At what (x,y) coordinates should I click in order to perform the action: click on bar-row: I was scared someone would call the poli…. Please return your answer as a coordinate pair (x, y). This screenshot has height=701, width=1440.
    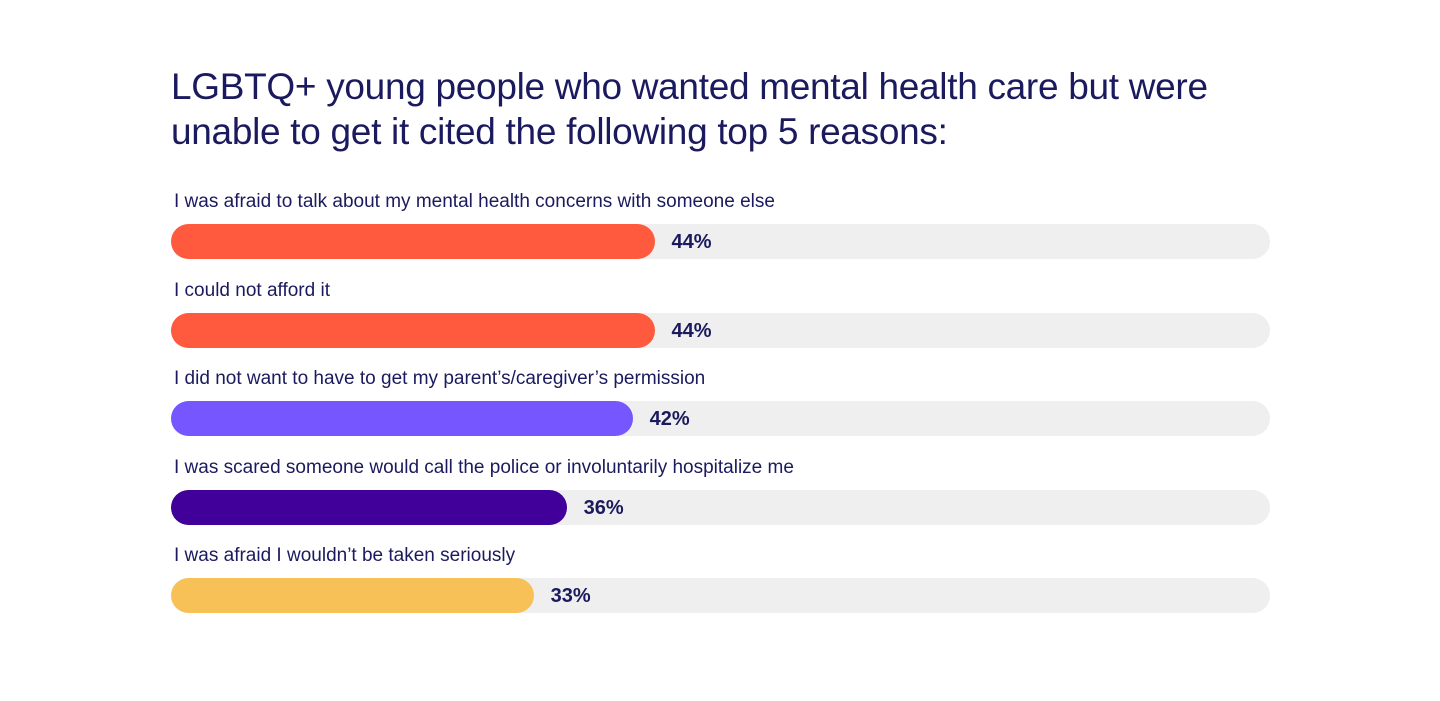
    Looking at the image, I should click on (720, 501).